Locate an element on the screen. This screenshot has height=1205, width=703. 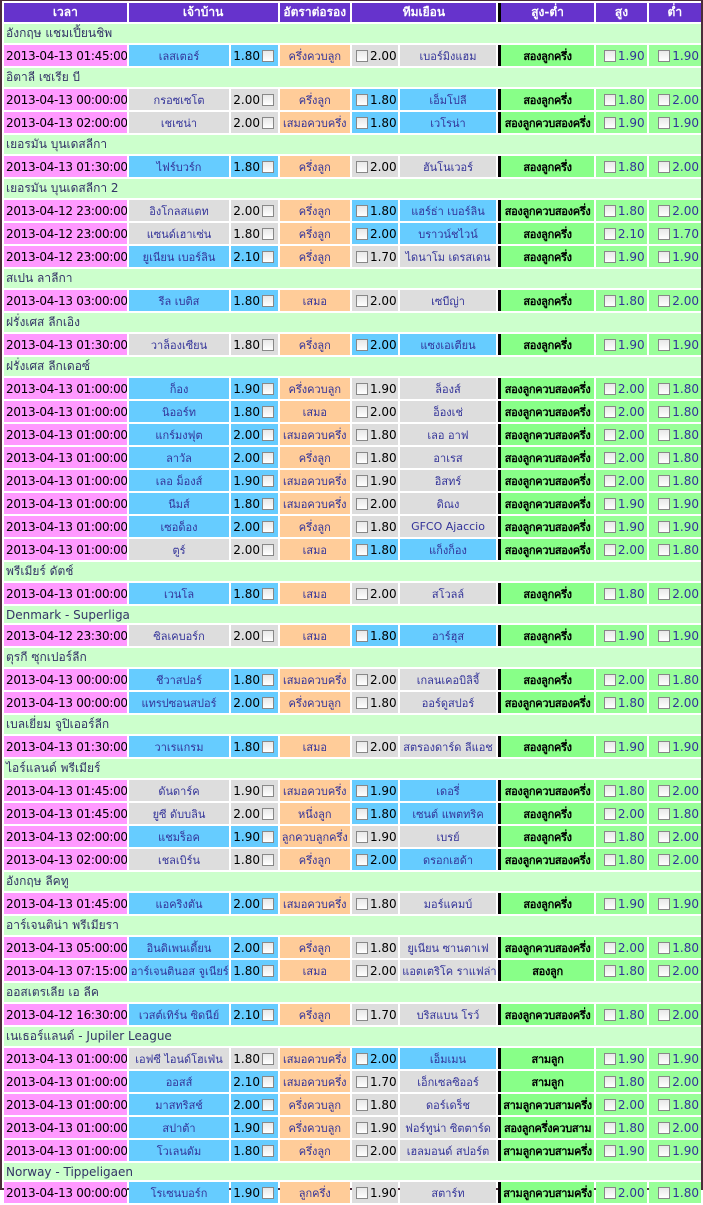
low-odds: 1.70 is located at coordinates (674, 233).